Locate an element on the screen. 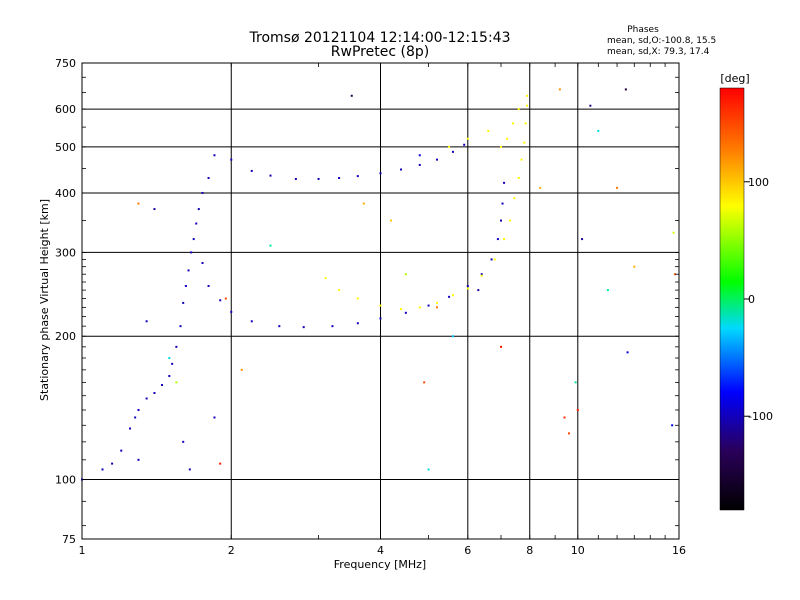 This screenshot has width=800, height=600. phase-stats-o: mean, sd,O:-100.8, 15.5 is located at coordinates (661, 41).